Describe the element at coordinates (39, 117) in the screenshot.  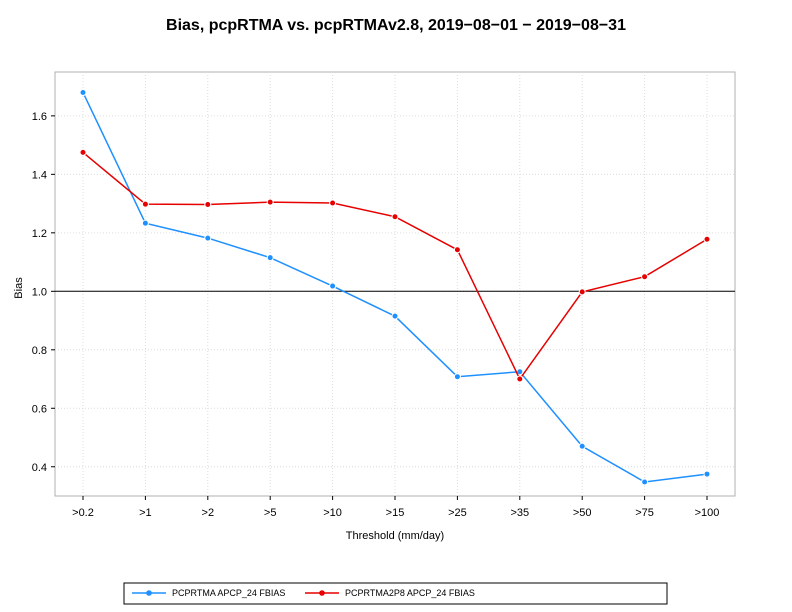
I see `y-tick-label: 1.6` at that location.